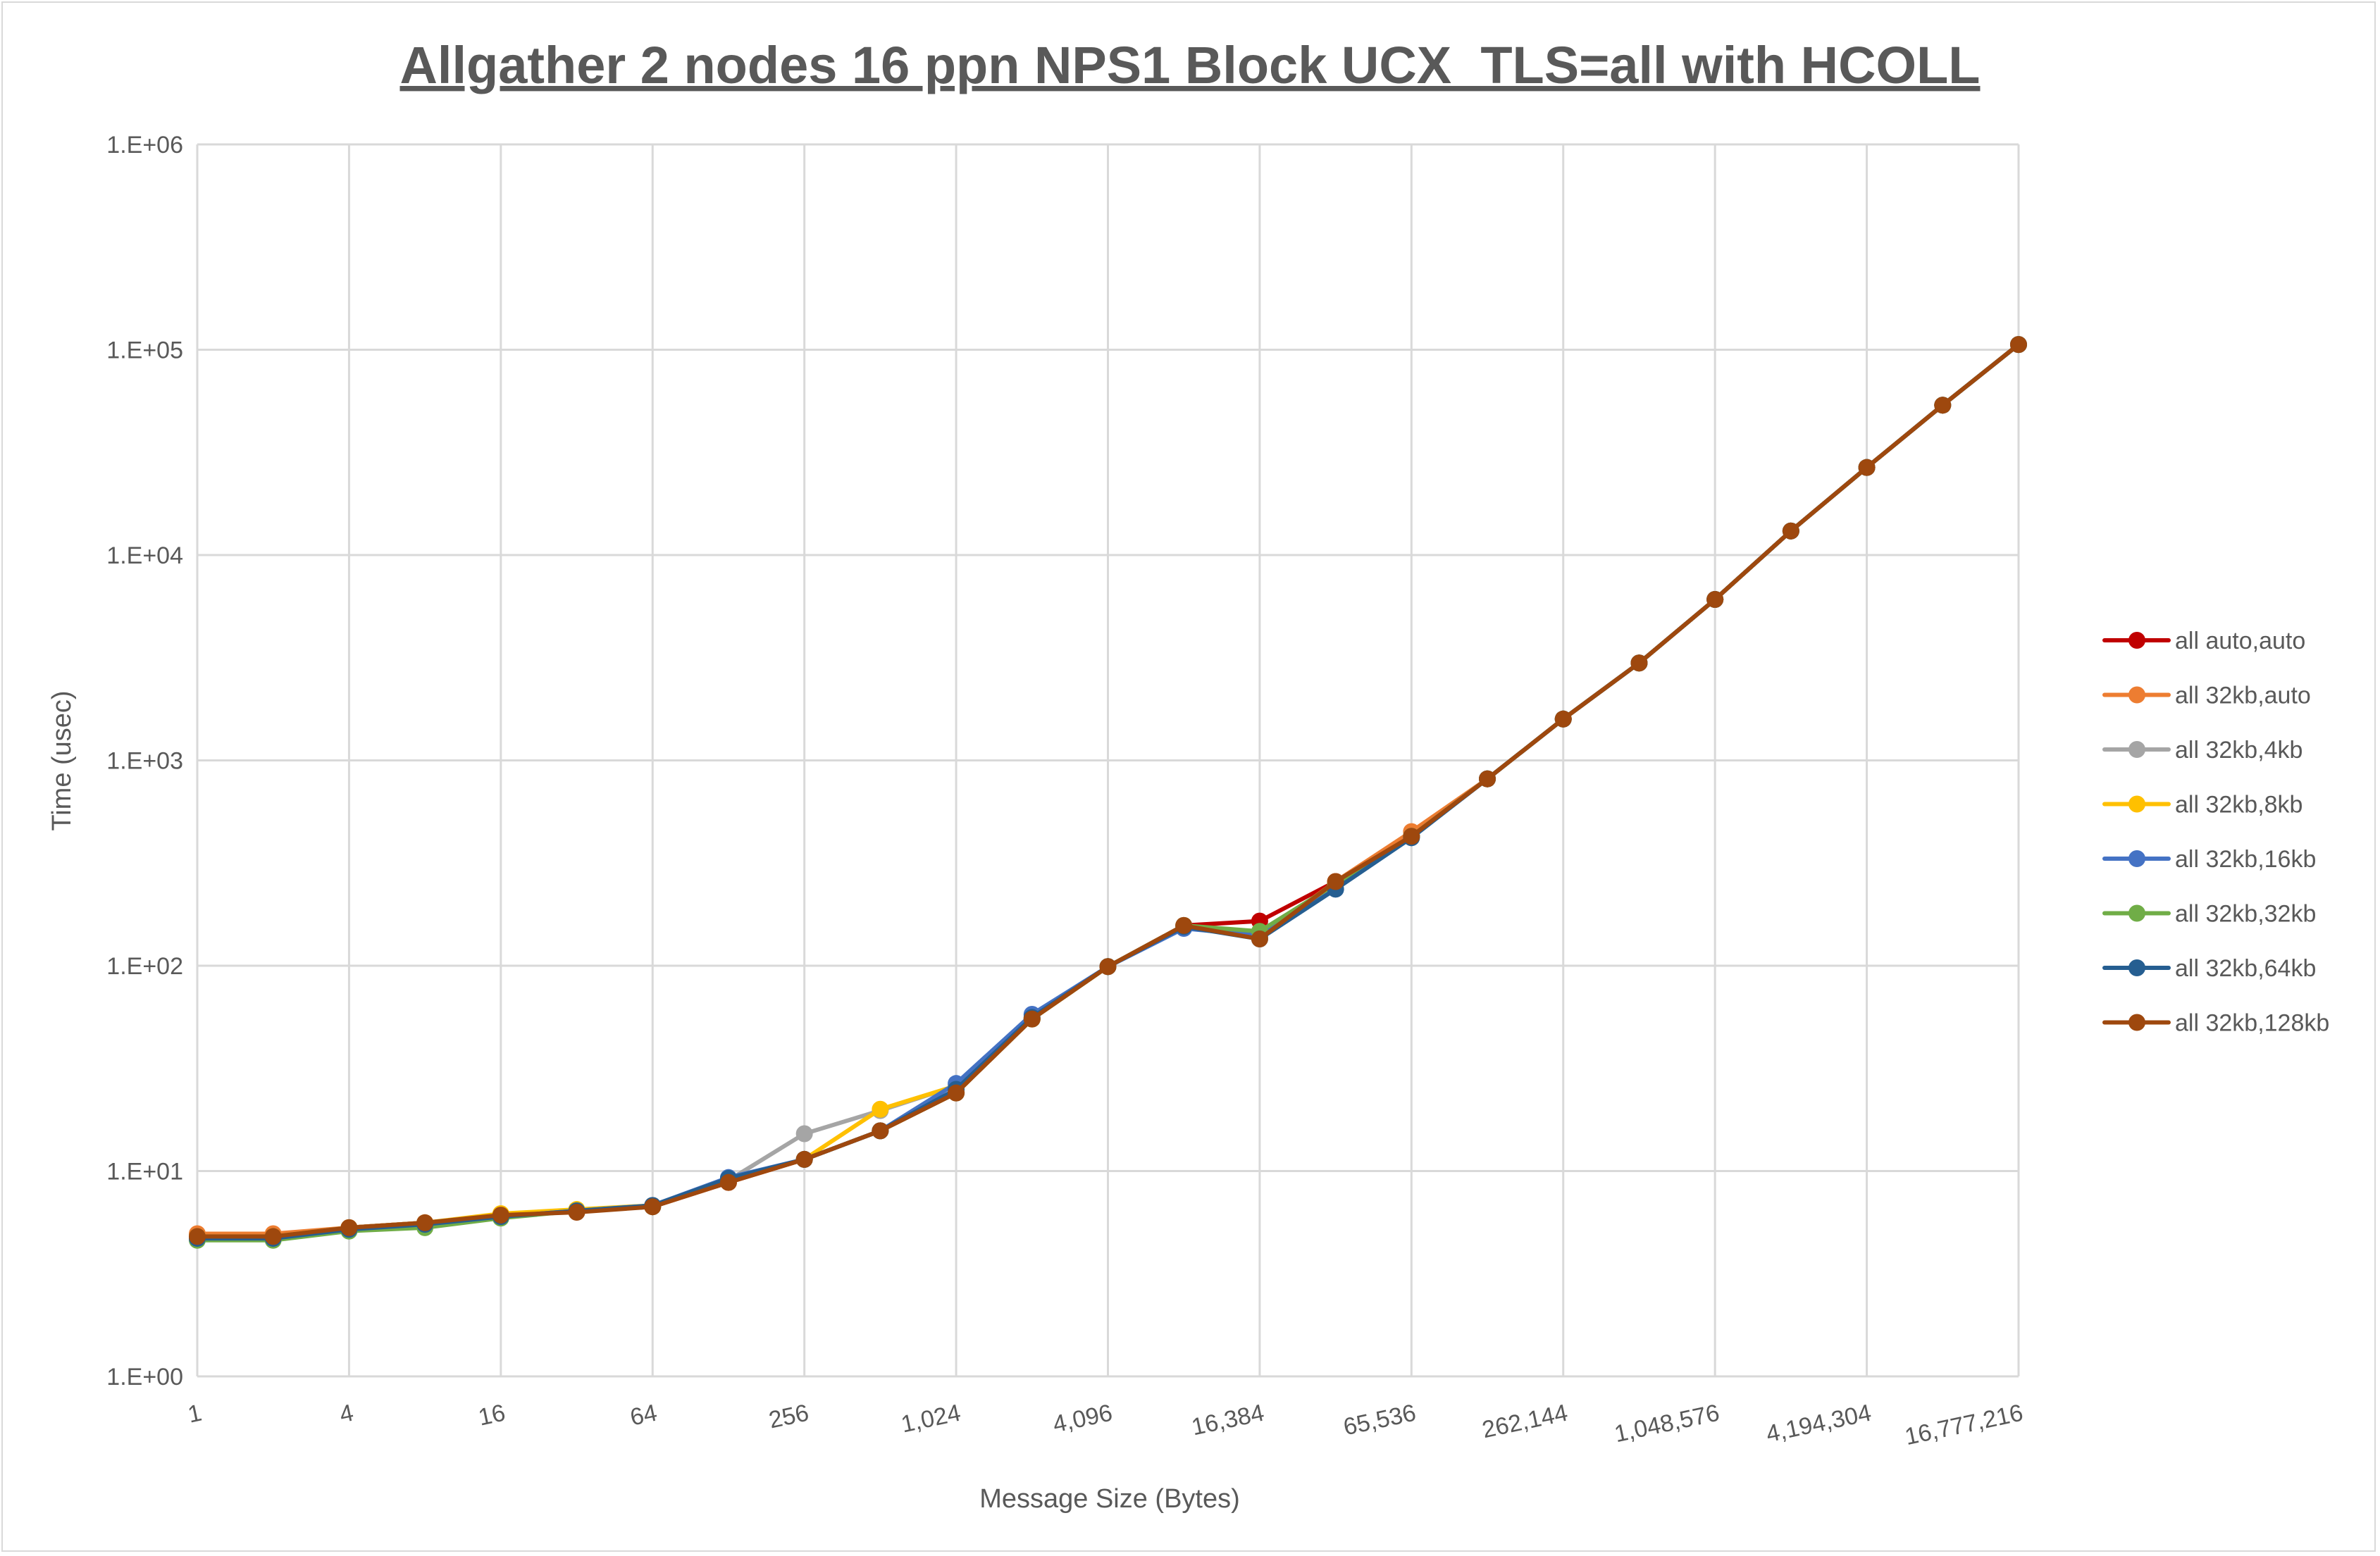  I want to click on legend-label: all 32kb,8kb, so click(2238, 805).